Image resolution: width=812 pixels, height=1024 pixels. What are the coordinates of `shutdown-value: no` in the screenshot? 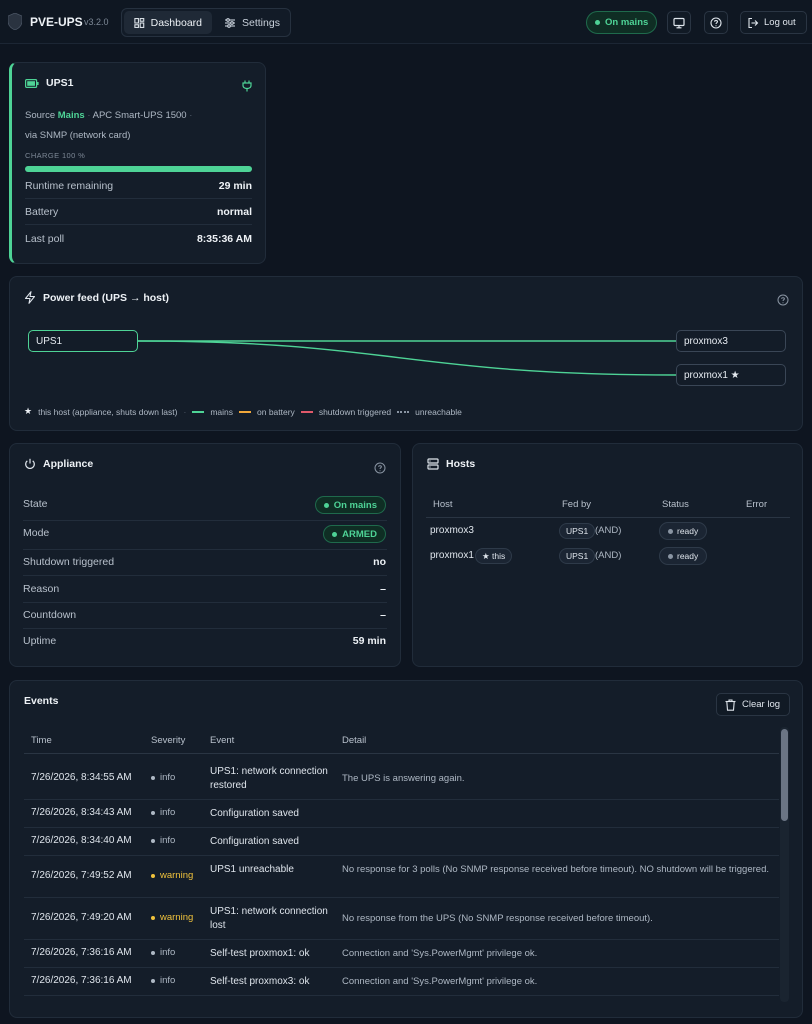 It's located at (379, 562).